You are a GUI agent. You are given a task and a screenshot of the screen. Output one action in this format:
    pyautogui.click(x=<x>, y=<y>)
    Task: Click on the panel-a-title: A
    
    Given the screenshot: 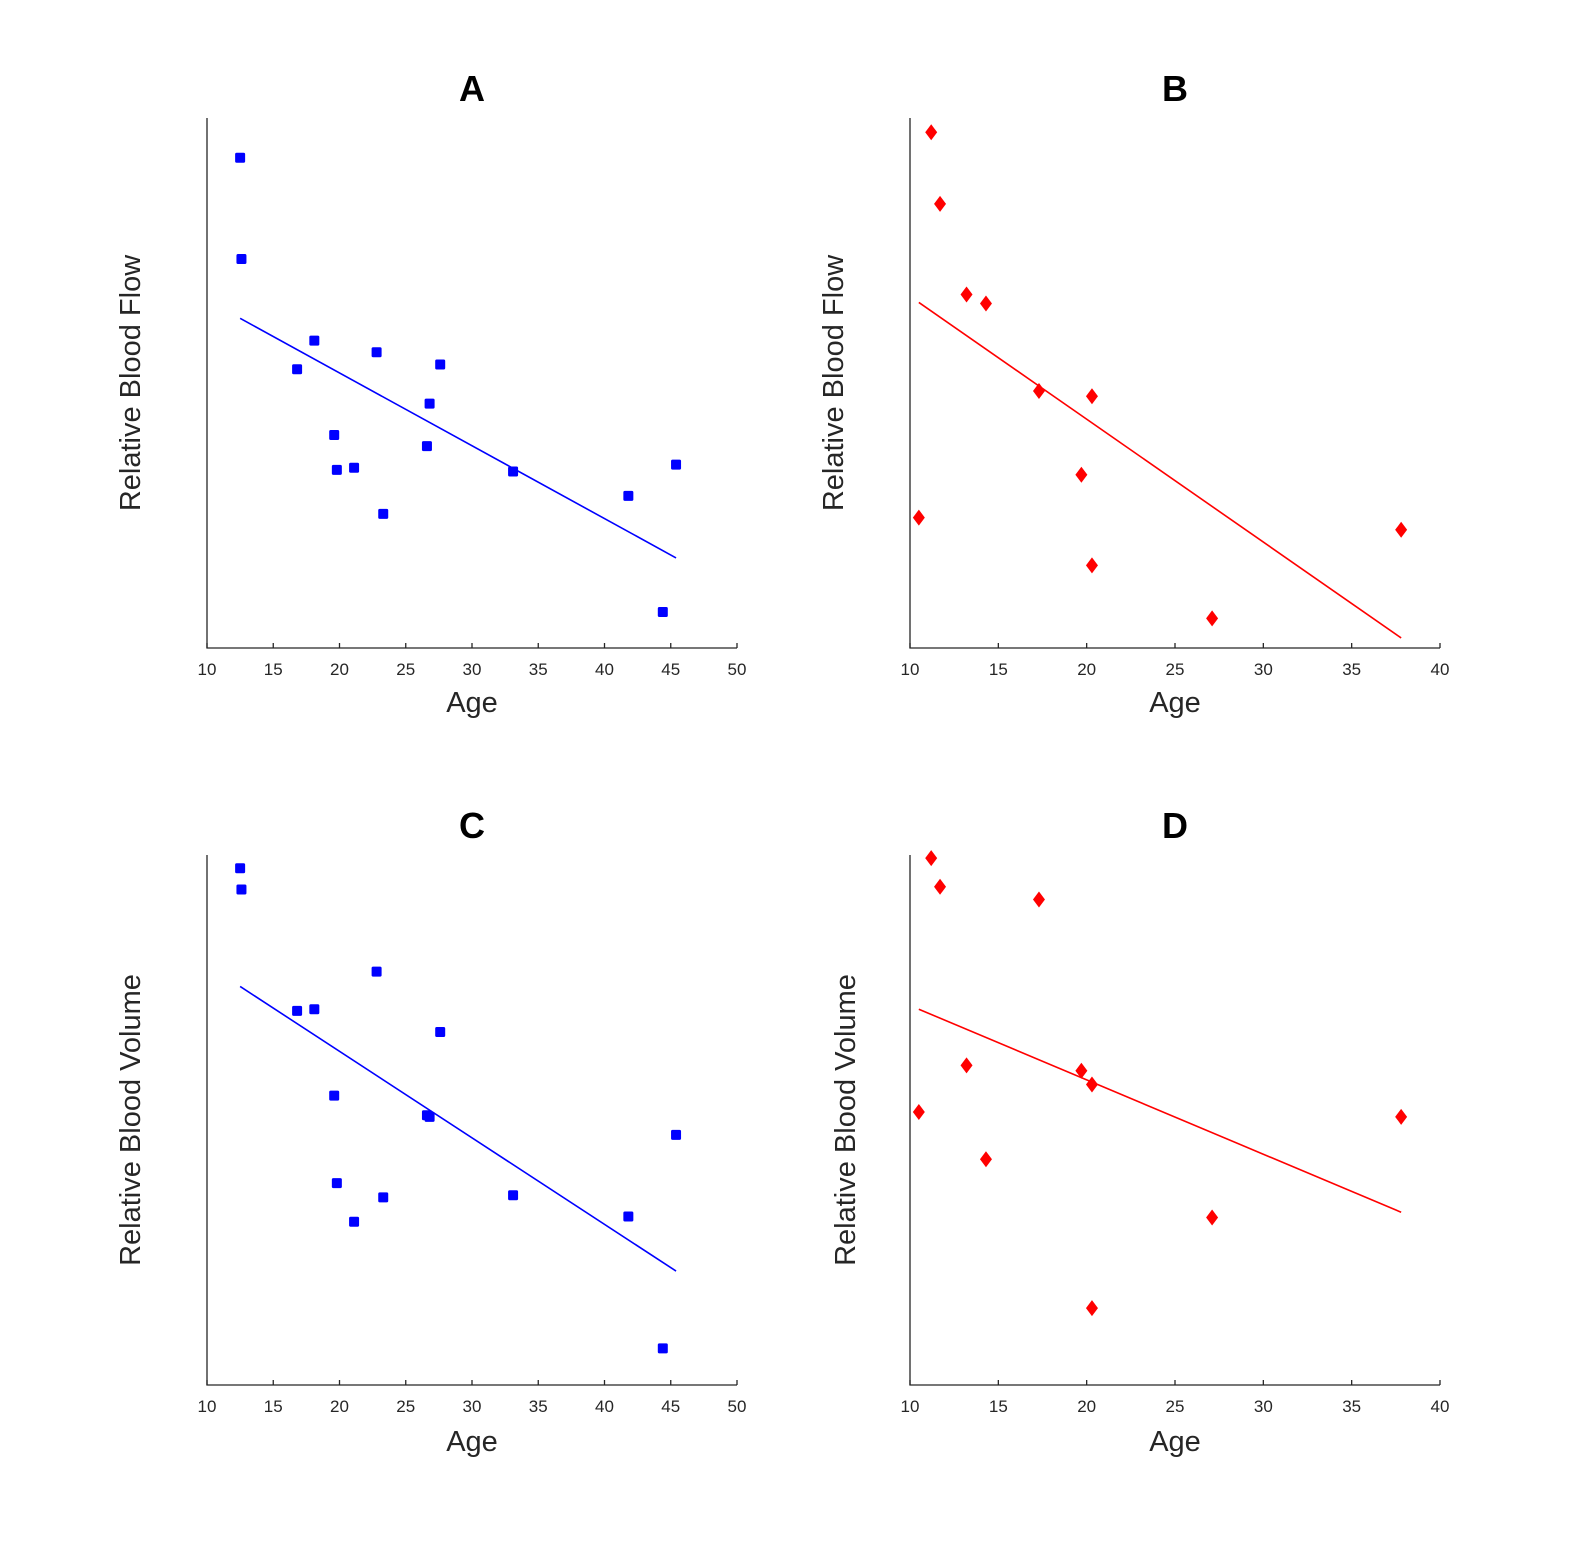 What is the action you would take?
    pyautogui.click(x=472, y=88)
    